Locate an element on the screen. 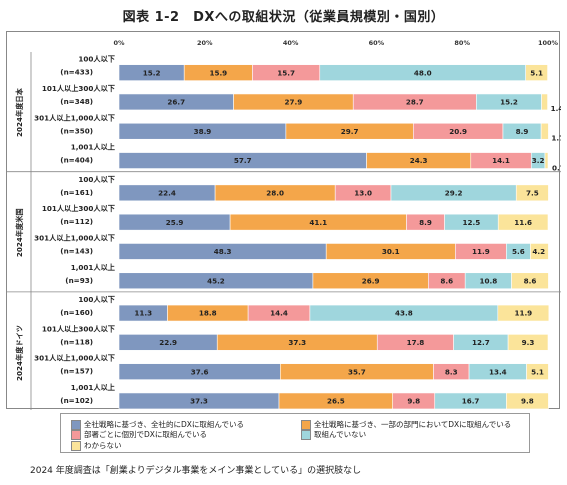 The height and width of the screenshot is (485, 567). data-label: 0.7 is located at coordinates (556, 168).